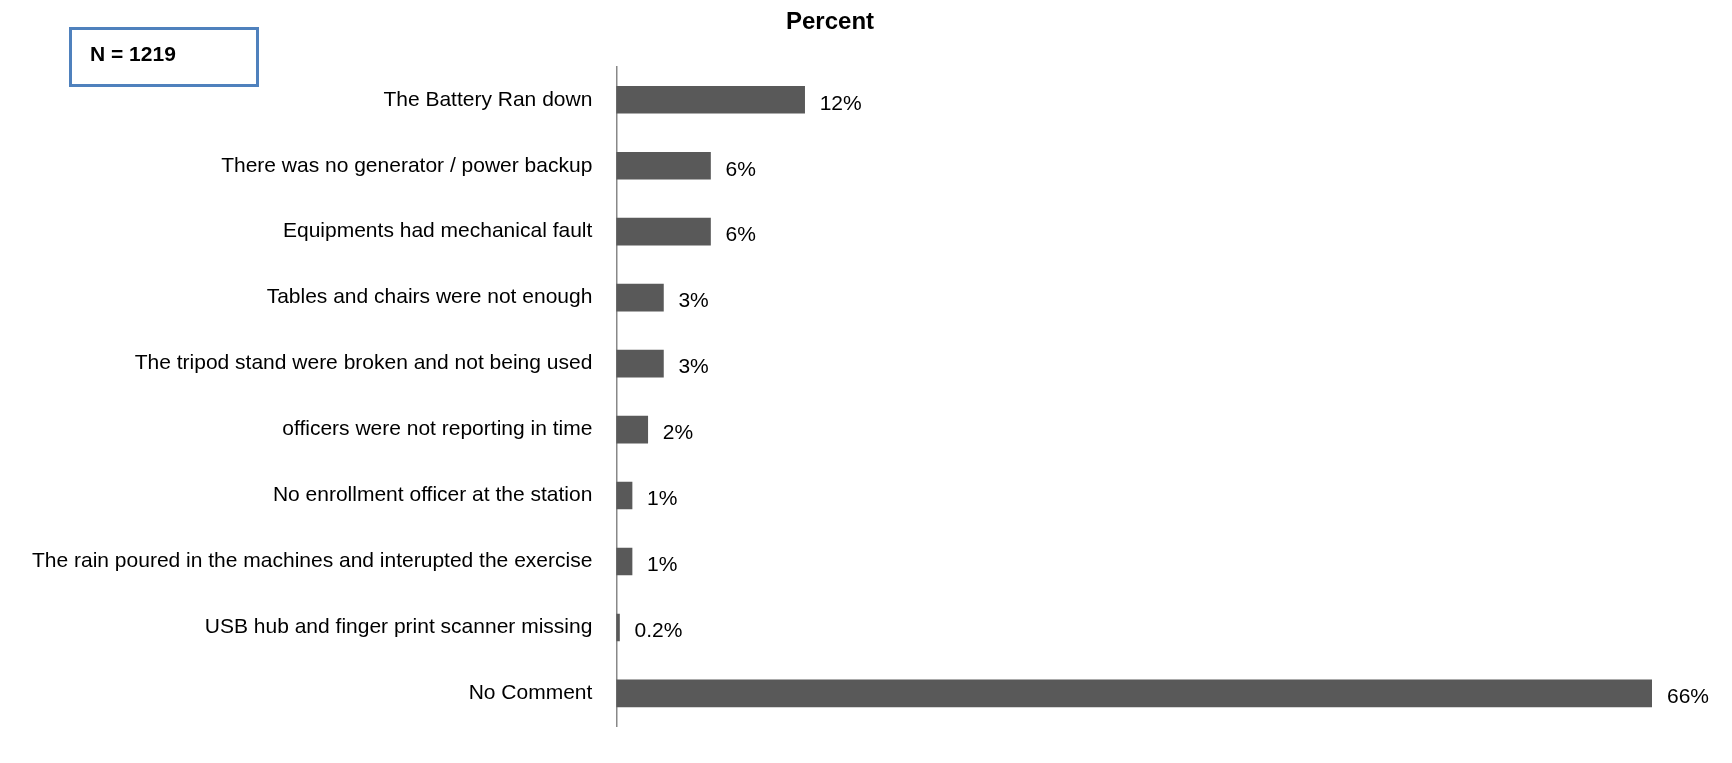  What do you see at coordinates (432, 494) in the screenshot?
I see `y-tick-label: No enrollment officer at the station` at bounding box center [432, 494].